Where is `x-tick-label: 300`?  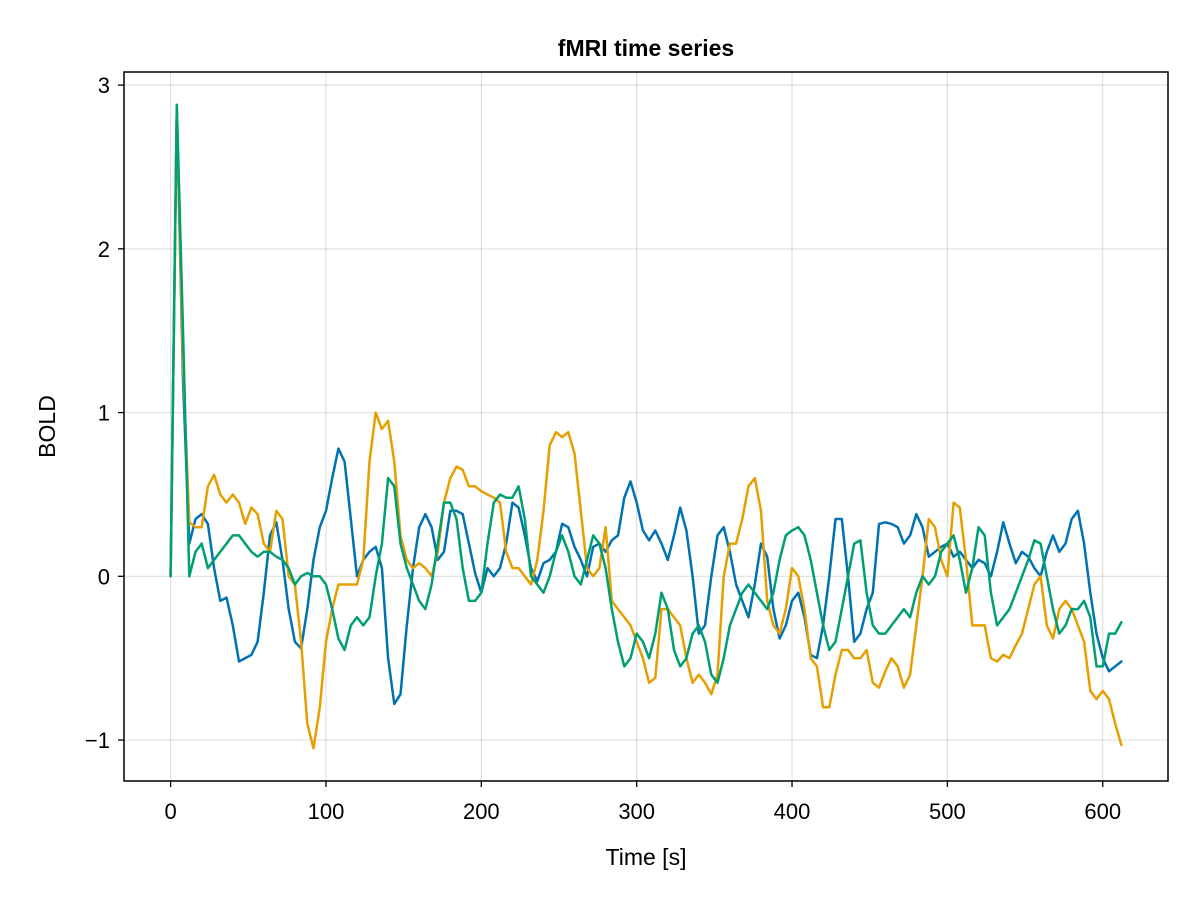
x-tick-label: 300 is located at coordinates (636, 811).